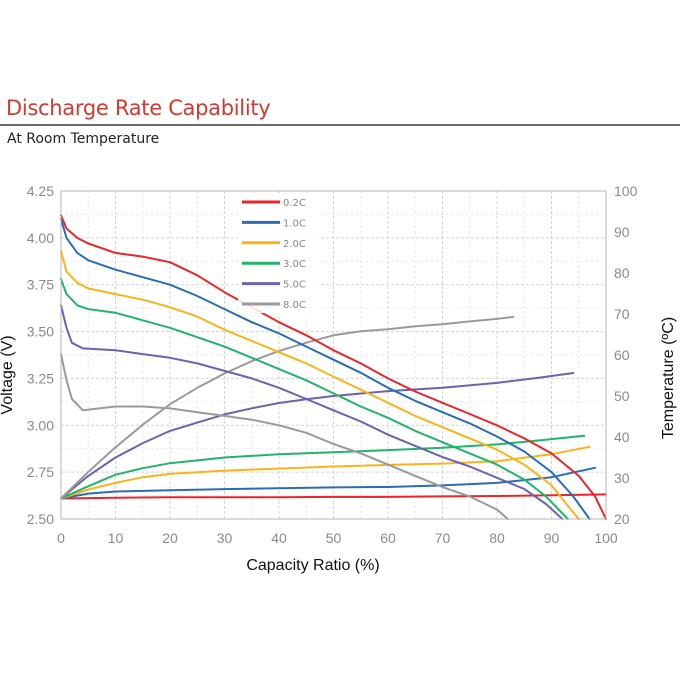 The image size is (680, 680). Describe the element at coordinates (40, 285) in the screenshot. I see `y-tick-label: 3.75` at that location.